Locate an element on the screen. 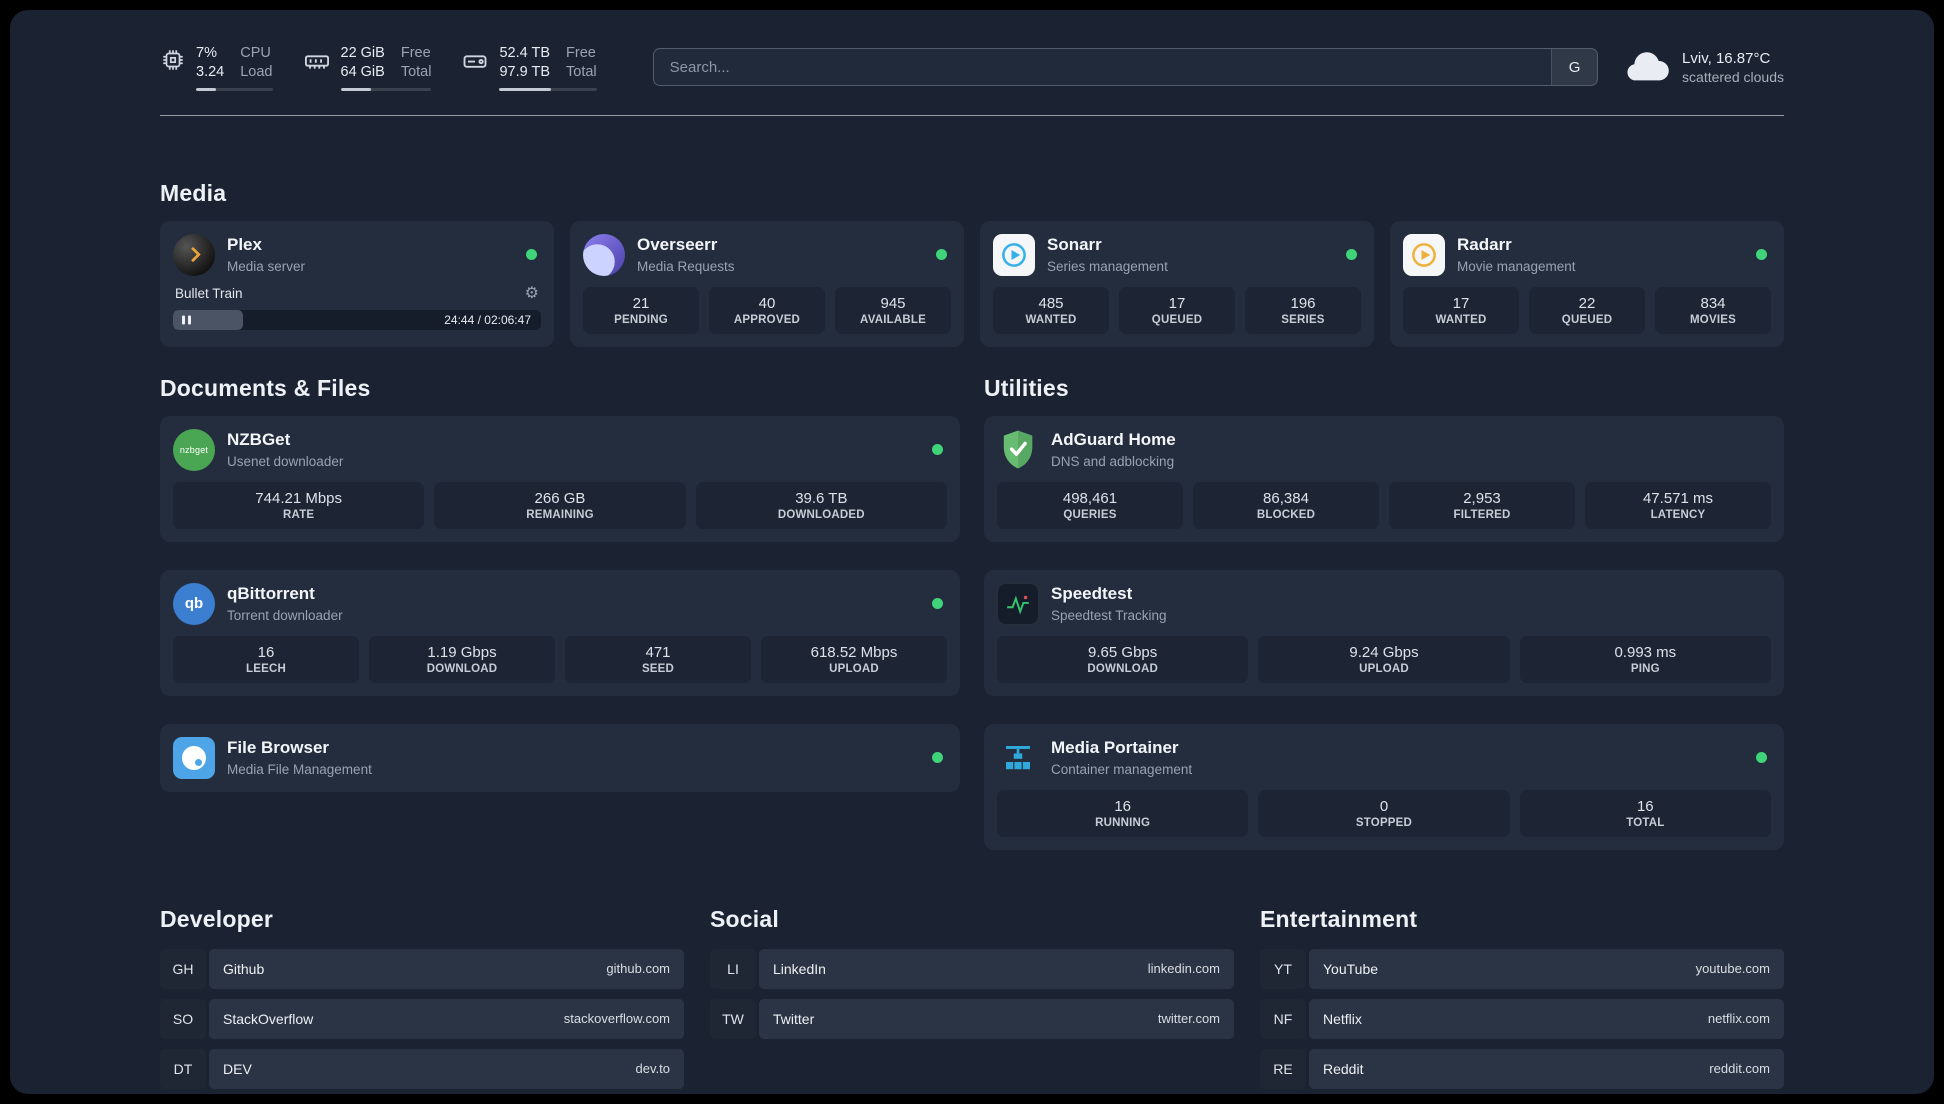 Image resolution: width=1944 pixels, height=1104 pixels. card-title: NZBGet is located at coordinates (259, 440).